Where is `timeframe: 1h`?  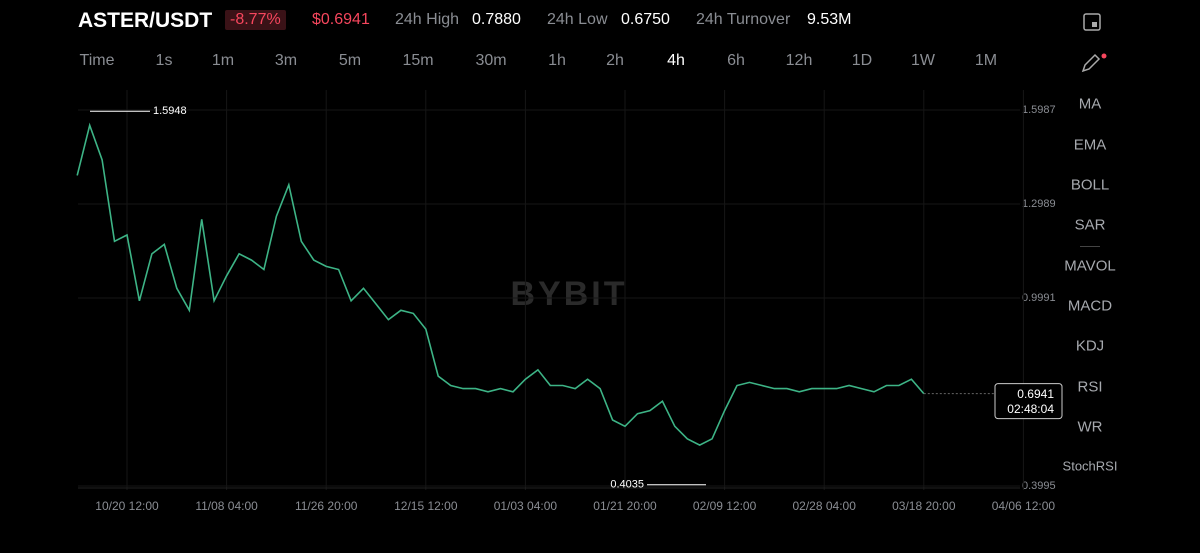 timeframe: 1h is located at coordinates (557, 60).